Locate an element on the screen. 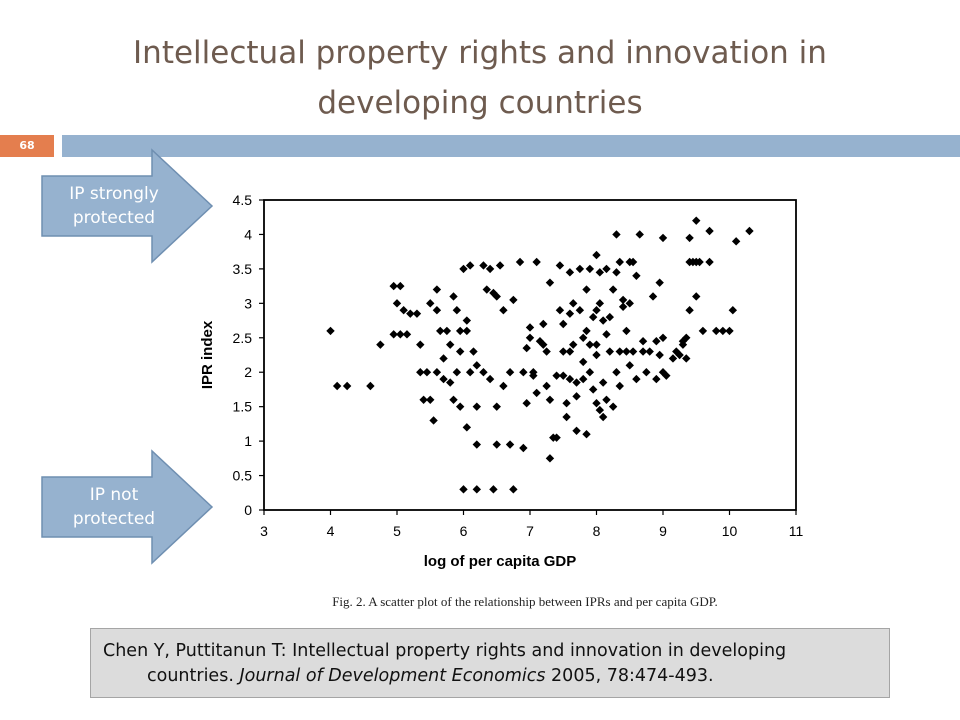  x-tick-label: 6 is located at coordinates (464, 531).